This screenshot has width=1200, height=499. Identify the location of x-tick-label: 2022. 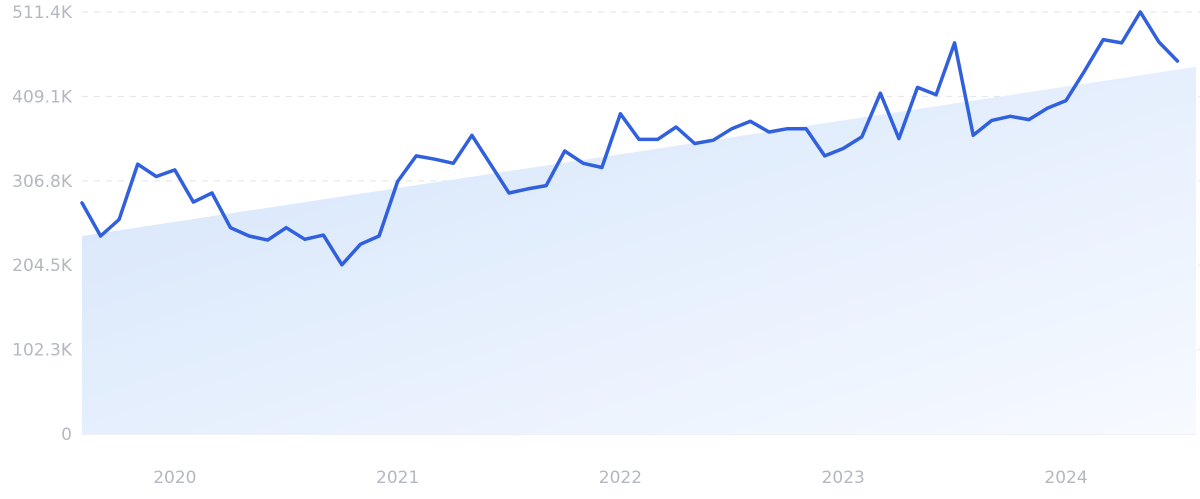
(620, 478).